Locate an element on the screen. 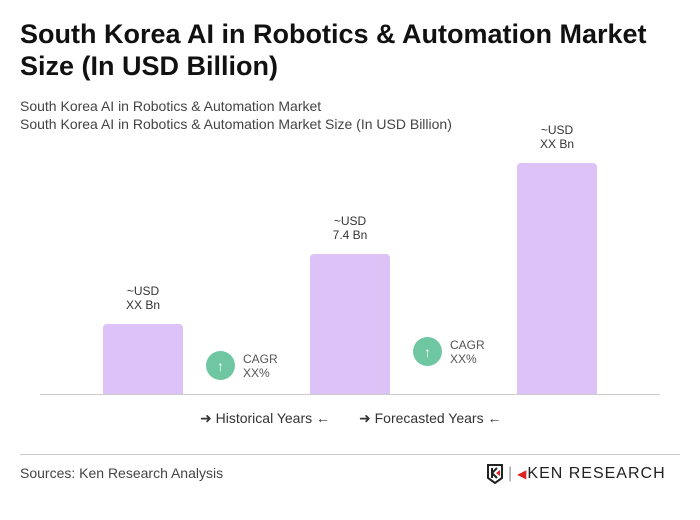 This screenshot has width=700, height=520. logo-mark-icon is located at coordinates (495, 474).